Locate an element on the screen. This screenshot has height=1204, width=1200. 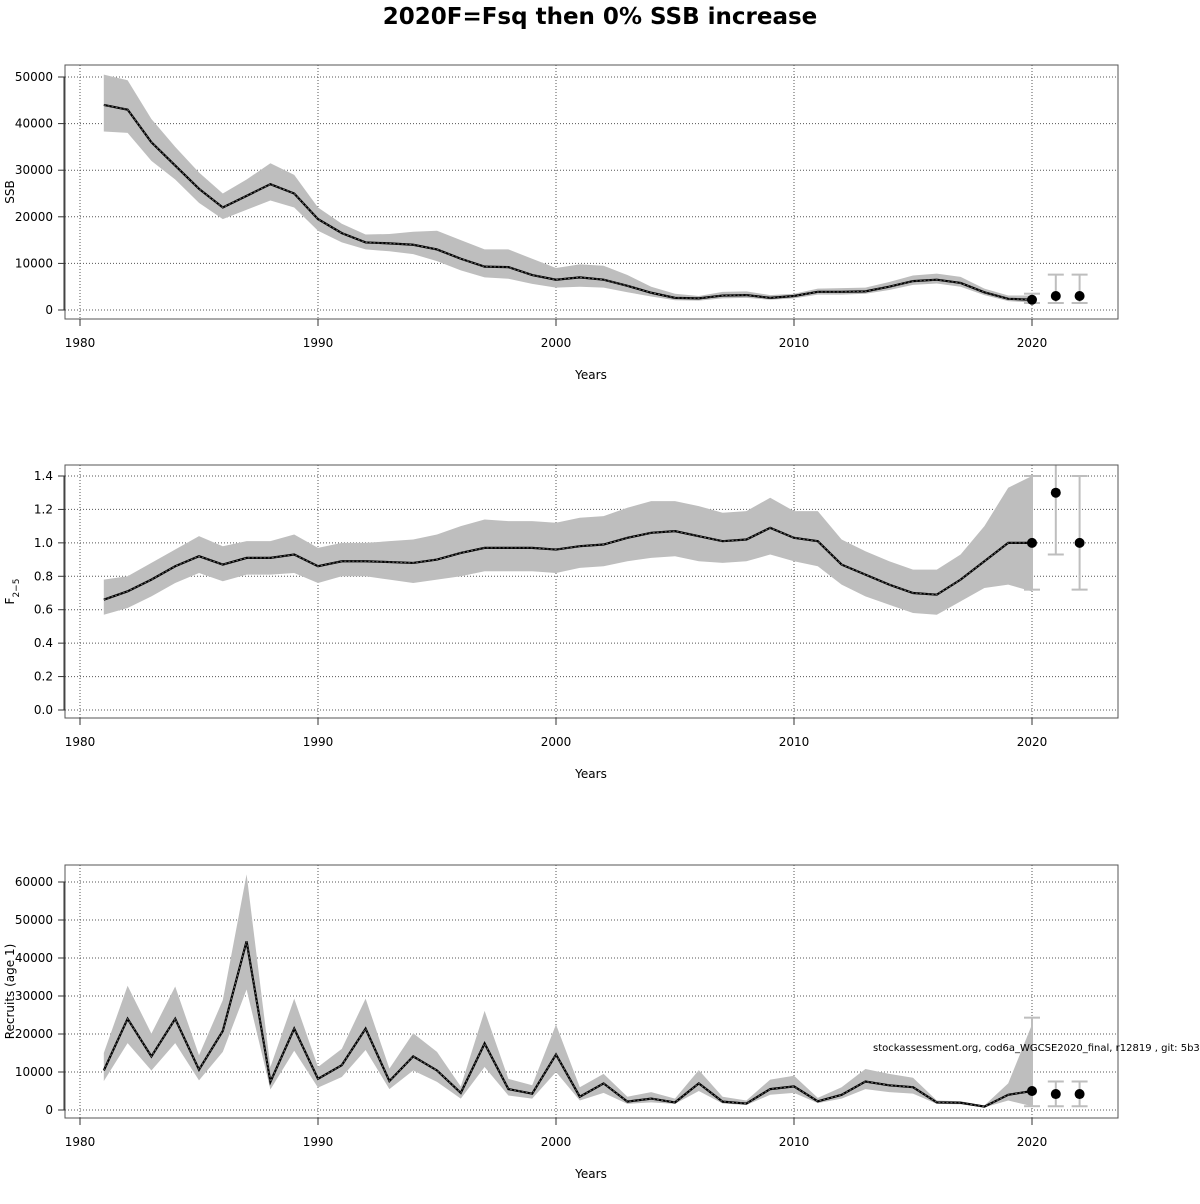
y-axis-label: F2−5 is located at coordinates (12, 592).